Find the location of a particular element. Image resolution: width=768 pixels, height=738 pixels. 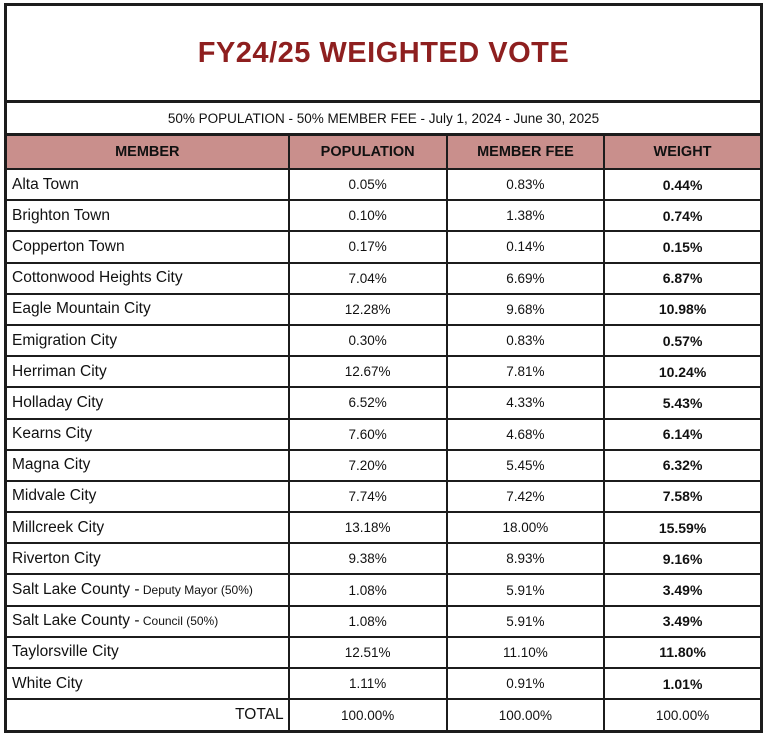

population-cell: 6.52% is located at coordinates (367, 403).